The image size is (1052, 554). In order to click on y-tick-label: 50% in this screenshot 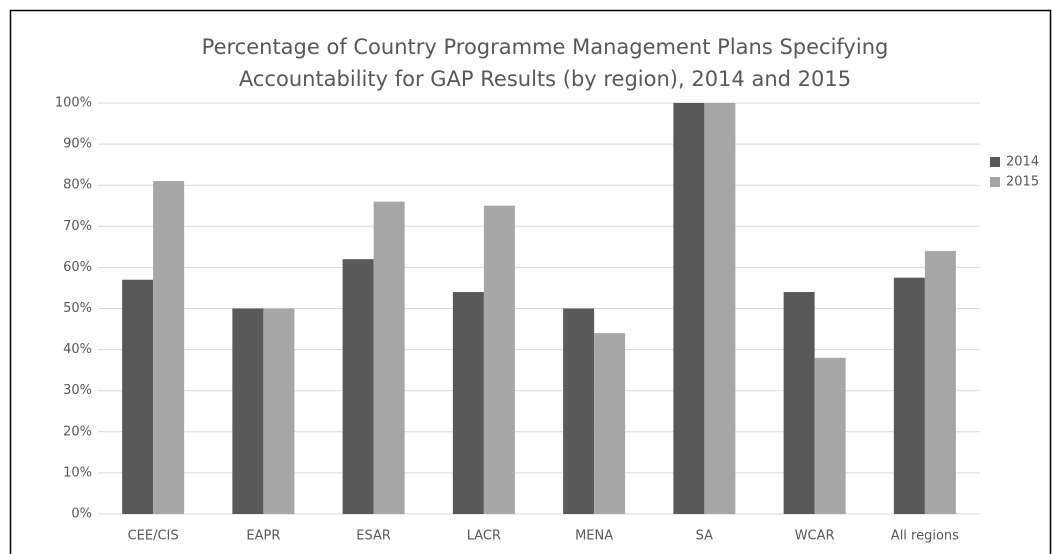, I will do `click(77, 308)`.